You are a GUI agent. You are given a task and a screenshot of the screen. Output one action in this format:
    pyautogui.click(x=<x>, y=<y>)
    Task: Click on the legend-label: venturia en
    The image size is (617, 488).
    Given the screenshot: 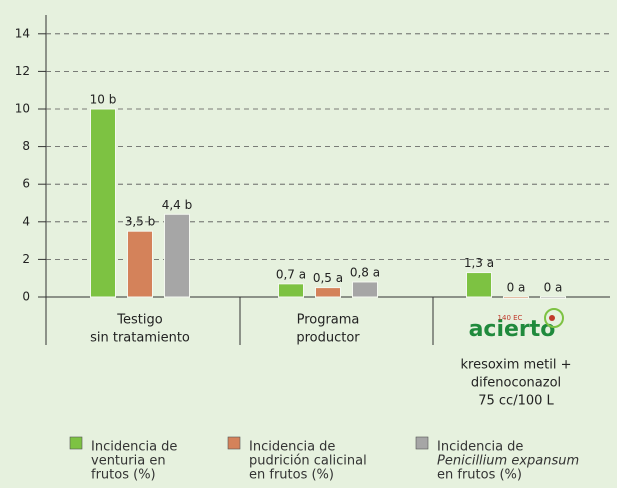 What is the action you would take?
    pyautogui.click(x=128, y=461)
    